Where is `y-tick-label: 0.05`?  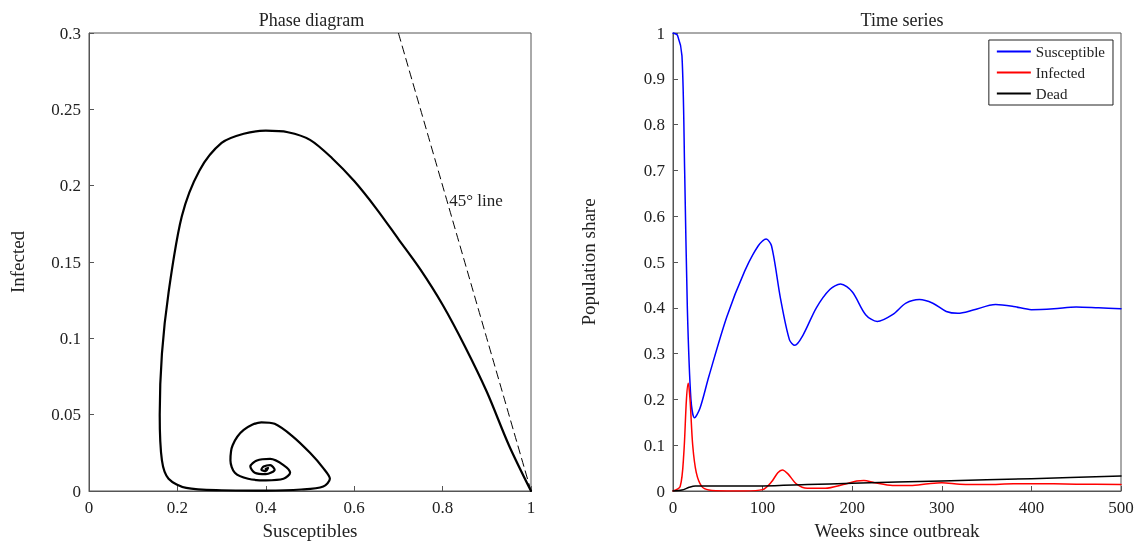 y-tick-label: 0.05 is located at coordinates (66, 415).